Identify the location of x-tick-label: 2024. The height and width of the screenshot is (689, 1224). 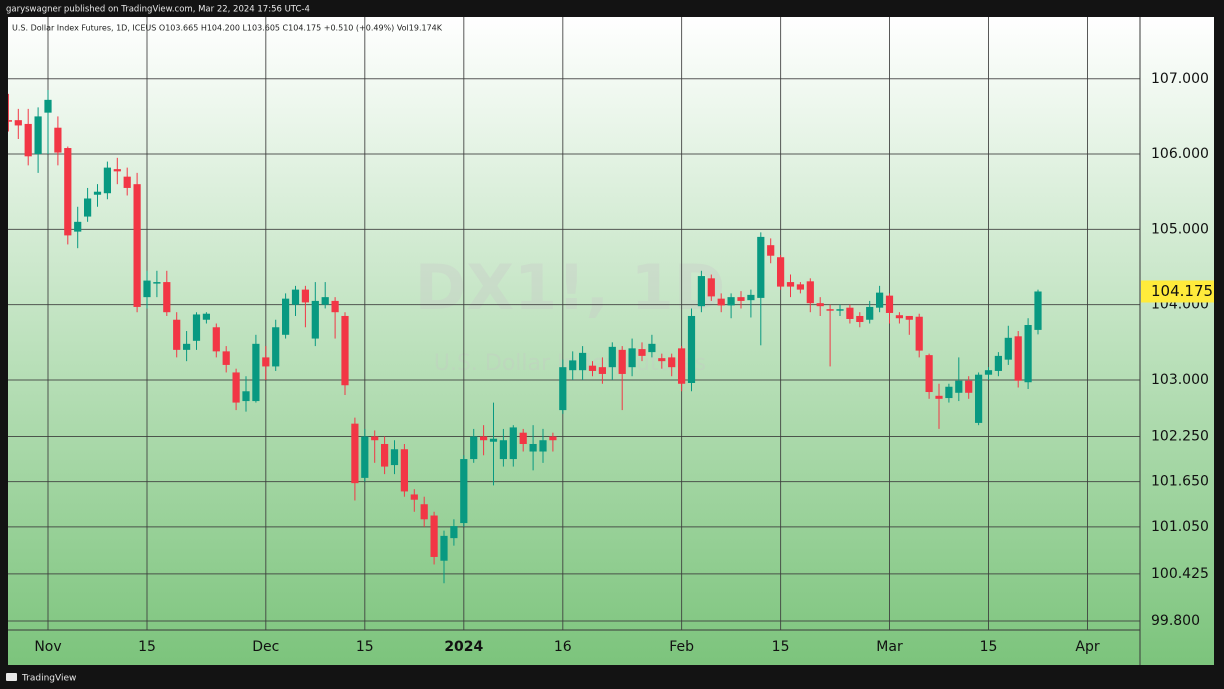
(463, 647).